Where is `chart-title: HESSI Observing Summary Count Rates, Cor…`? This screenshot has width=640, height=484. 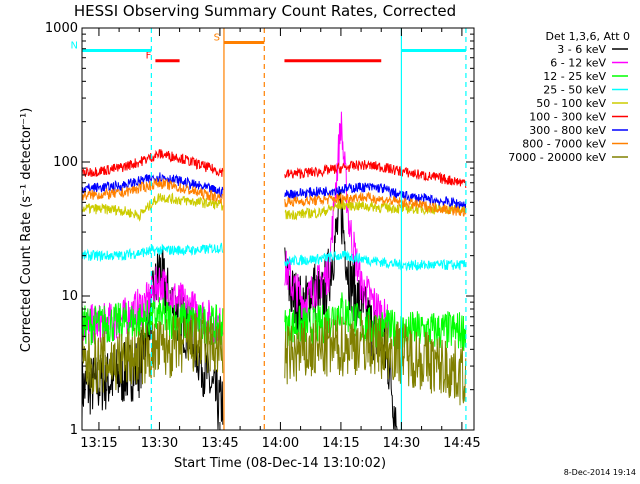
chart-title: HESSI Observing Summary Count Rates, Cor… is located at coordinates (265, 11).